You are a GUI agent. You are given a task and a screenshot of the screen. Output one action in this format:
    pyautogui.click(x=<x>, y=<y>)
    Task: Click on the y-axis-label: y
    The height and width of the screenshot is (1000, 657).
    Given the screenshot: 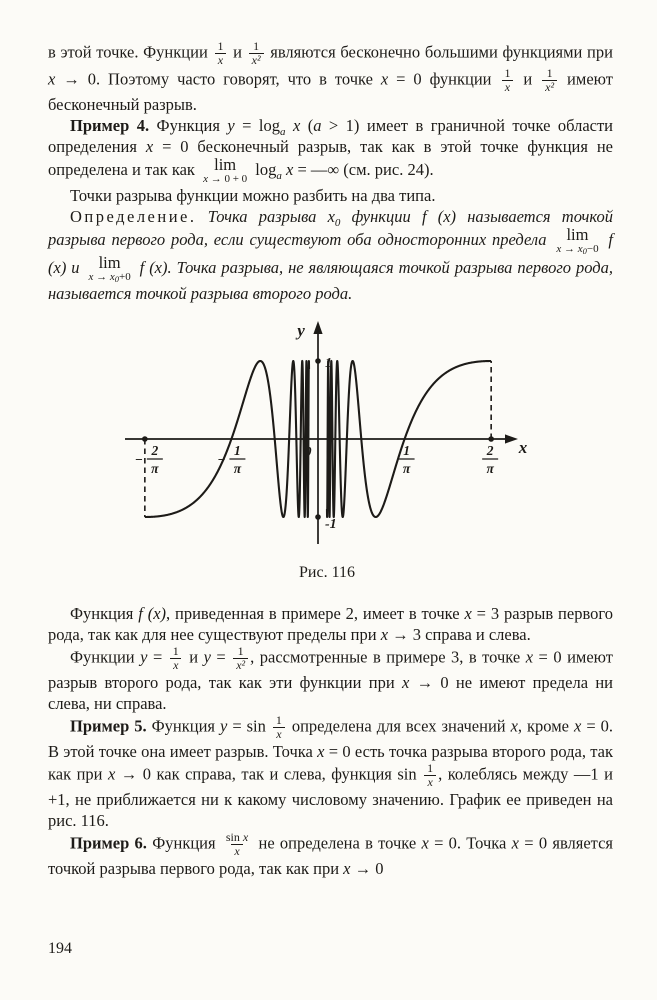 What is the action you would take?
    pyautogui.click(x=300, y=330)
    